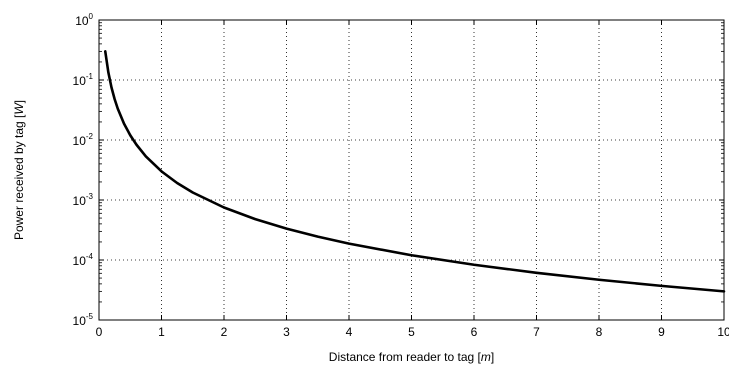 The width and height of the screenshot is (729, 373). What do you see at coordinates (19, 101) in the screenshot?
I see `y-axis-label-after: ]` at bounding box center [19, 101].